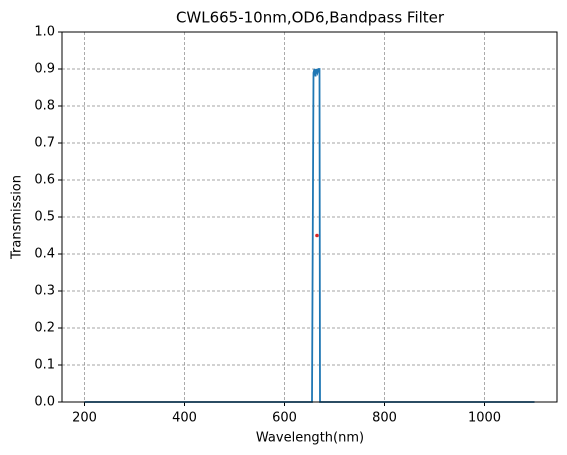 The height and width of the screenshot is (455, 567). What do you see at coordinates (44, 365) in the screenshot?
I see `y-tick-label: 0.1` at bounding box center [44, 365].